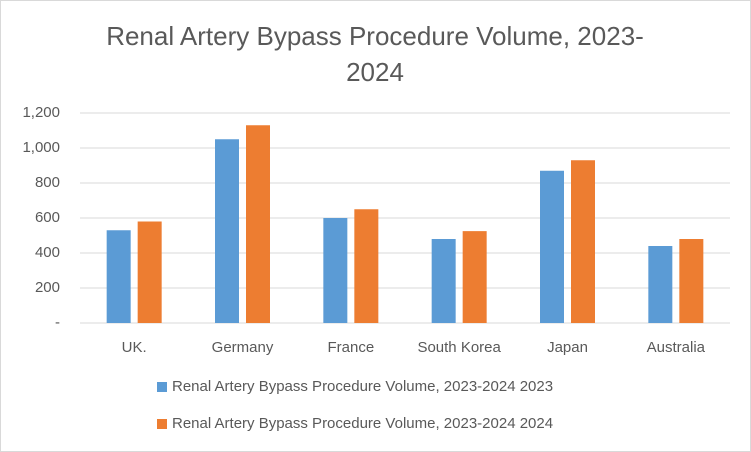 The image size is (751, 452). What do you see at coordinates (41, 112) in the screenshot?
I see `y-tick-label: 1,200` at bounding box center [41, 112].